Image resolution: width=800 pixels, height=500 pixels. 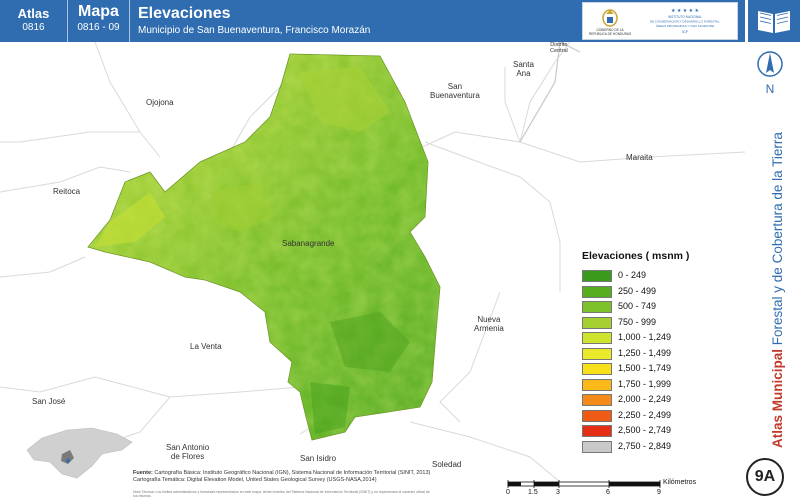 What do you see at coordinates (645, 430) in the screenshot?
I see `legend-label: 2,500 - 2,749` at bounding box center [645, 430].